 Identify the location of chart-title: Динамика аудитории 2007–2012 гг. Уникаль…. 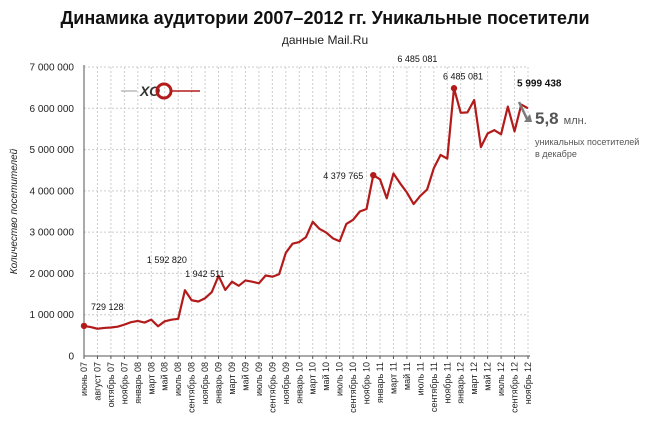
(324, 18).